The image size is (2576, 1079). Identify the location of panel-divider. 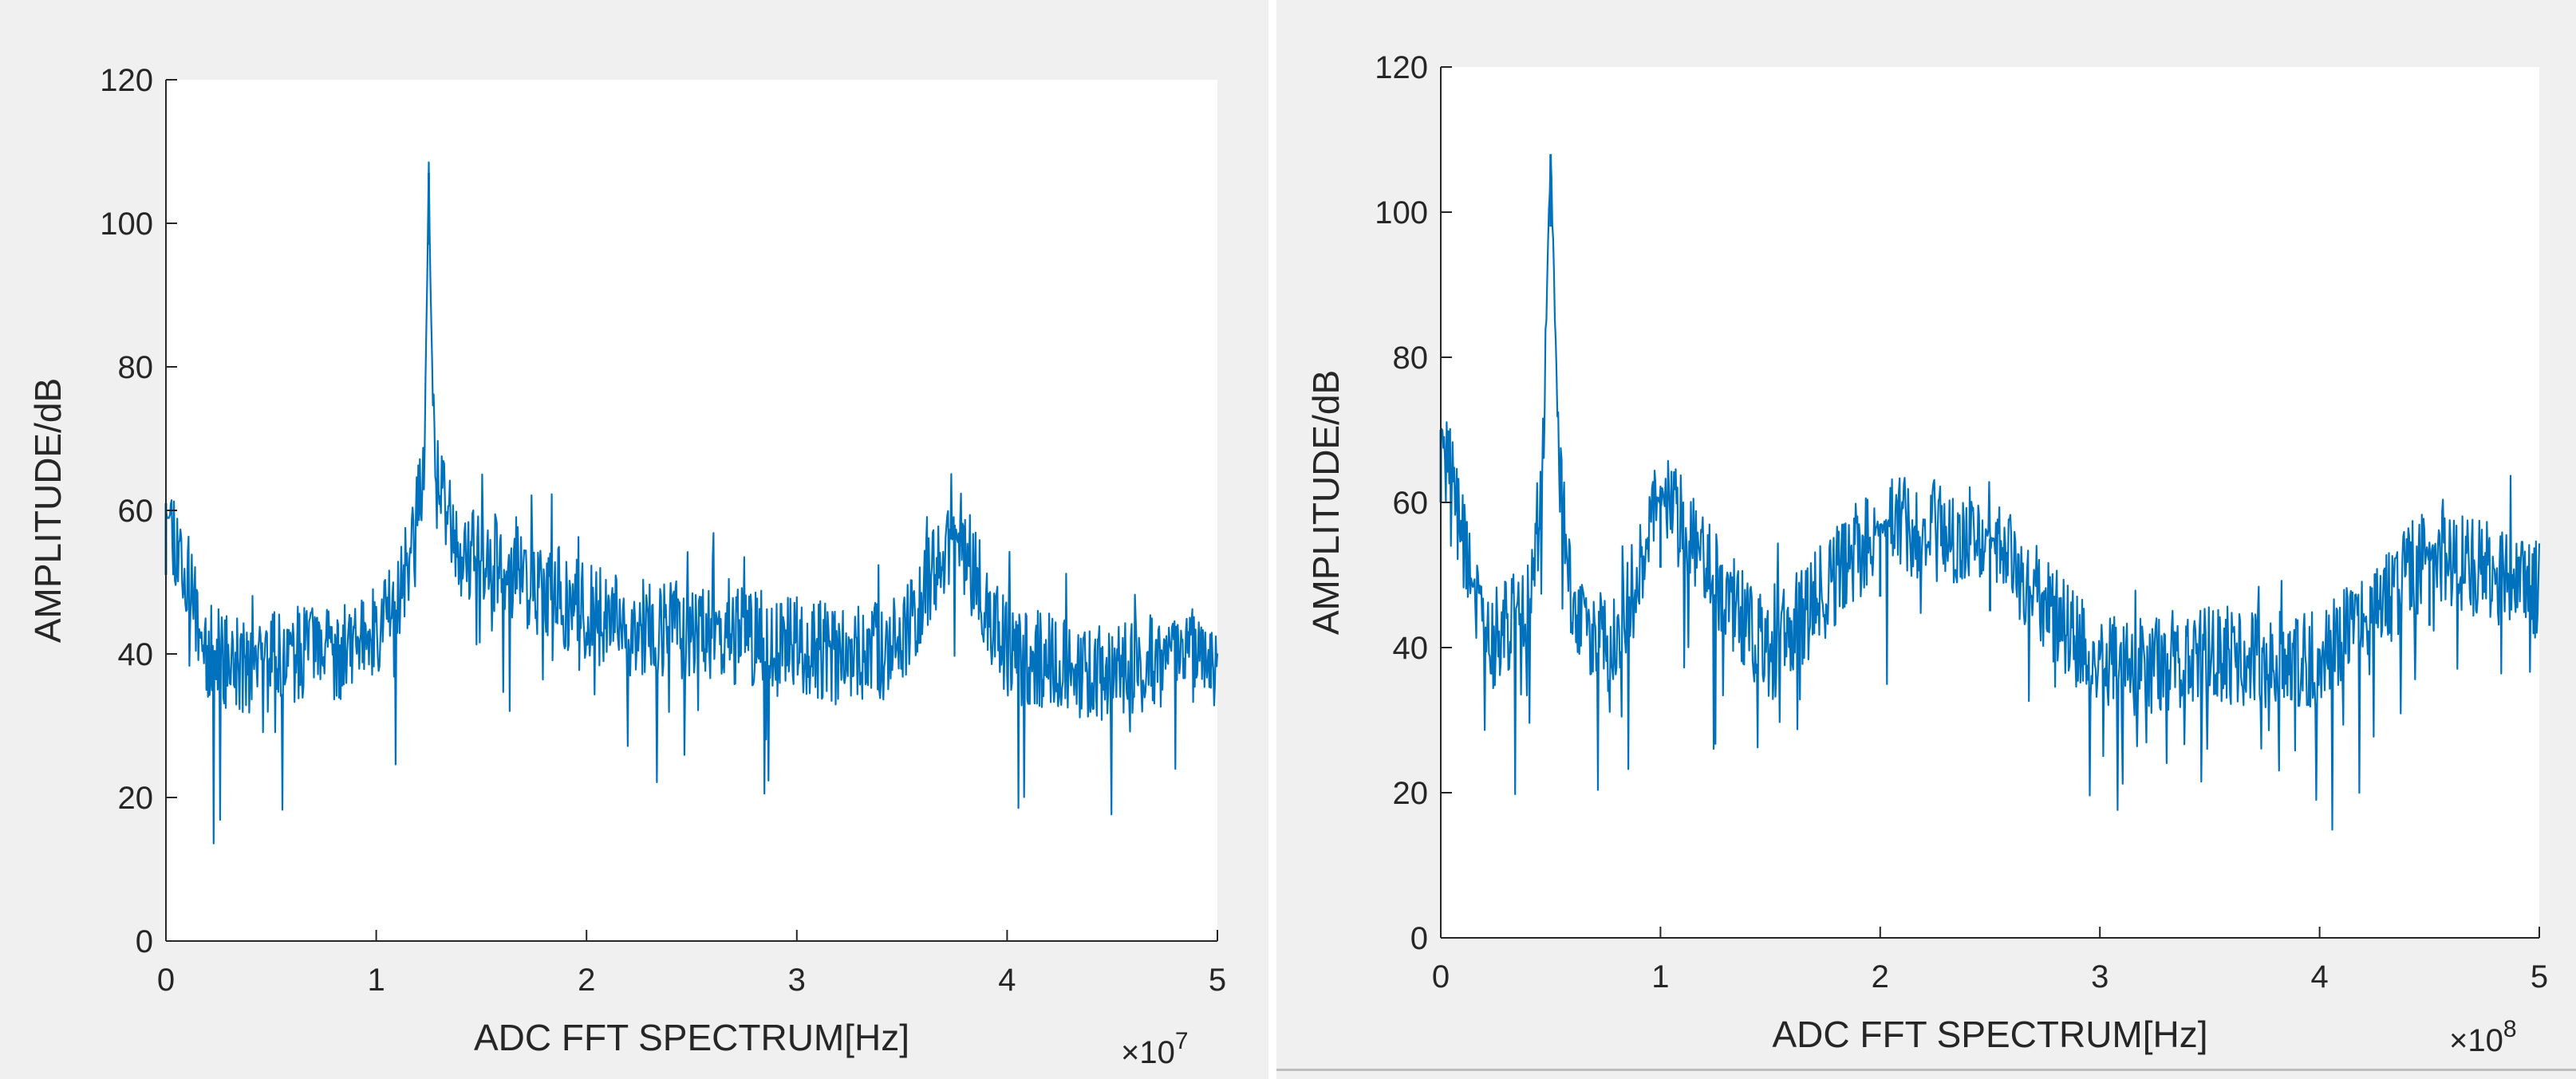
(1272, 539).